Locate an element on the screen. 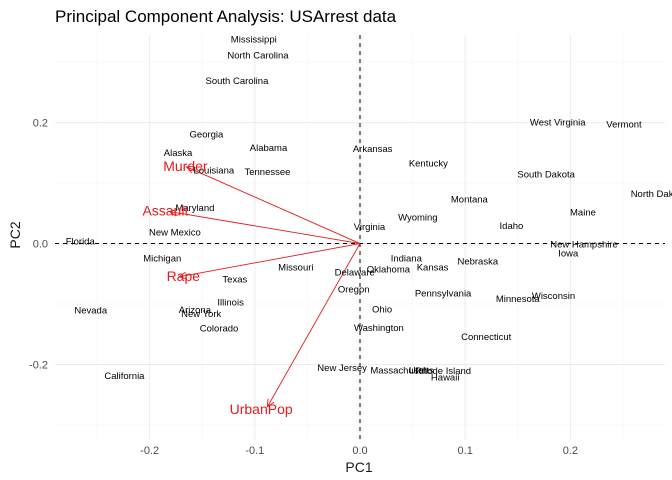 The image size is (672, 480). state-label: Mississippi is located at coordinates (254, 40).